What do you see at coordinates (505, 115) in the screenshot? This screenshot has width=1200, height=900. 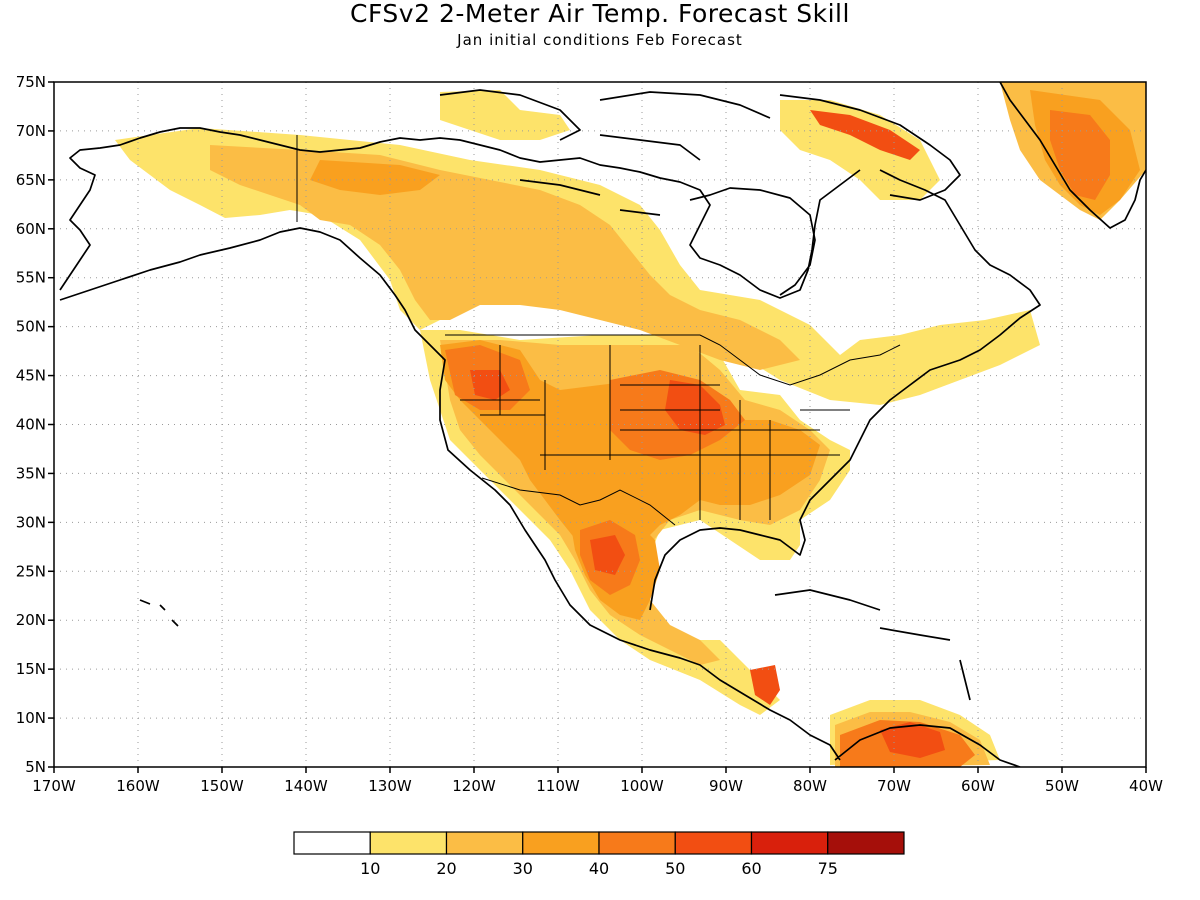 I see `skill-band-10-20-arctic-islands` at bounding box center [505, 115].